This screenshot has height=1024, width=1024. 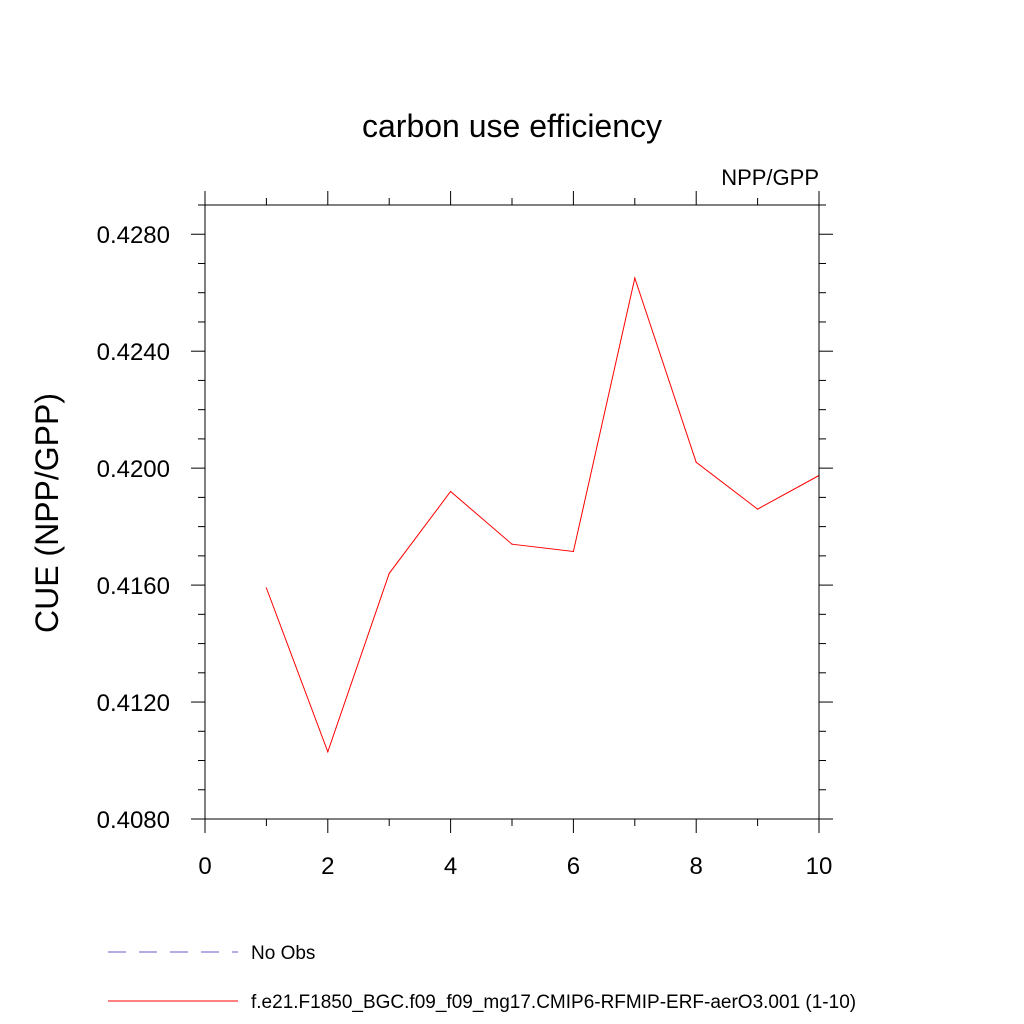 I want to click on y-tick-label: 0.4080, so click(x=133, y=820).